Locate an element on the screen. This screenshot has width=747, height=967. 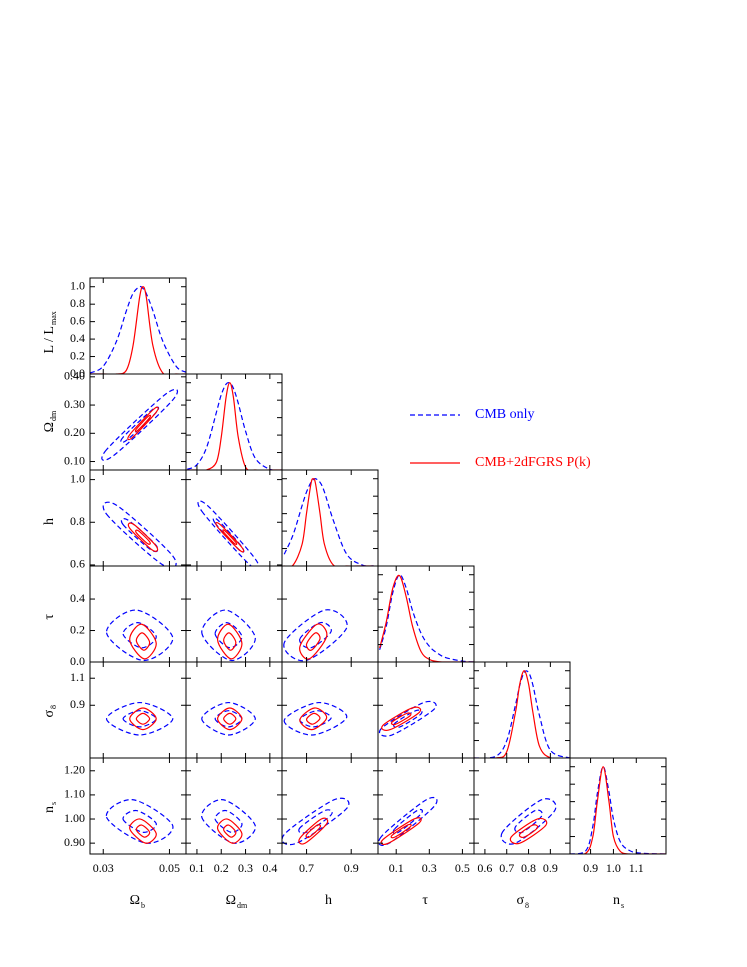
y-tick-label: 1.0 is located at coordinates (77, 285).